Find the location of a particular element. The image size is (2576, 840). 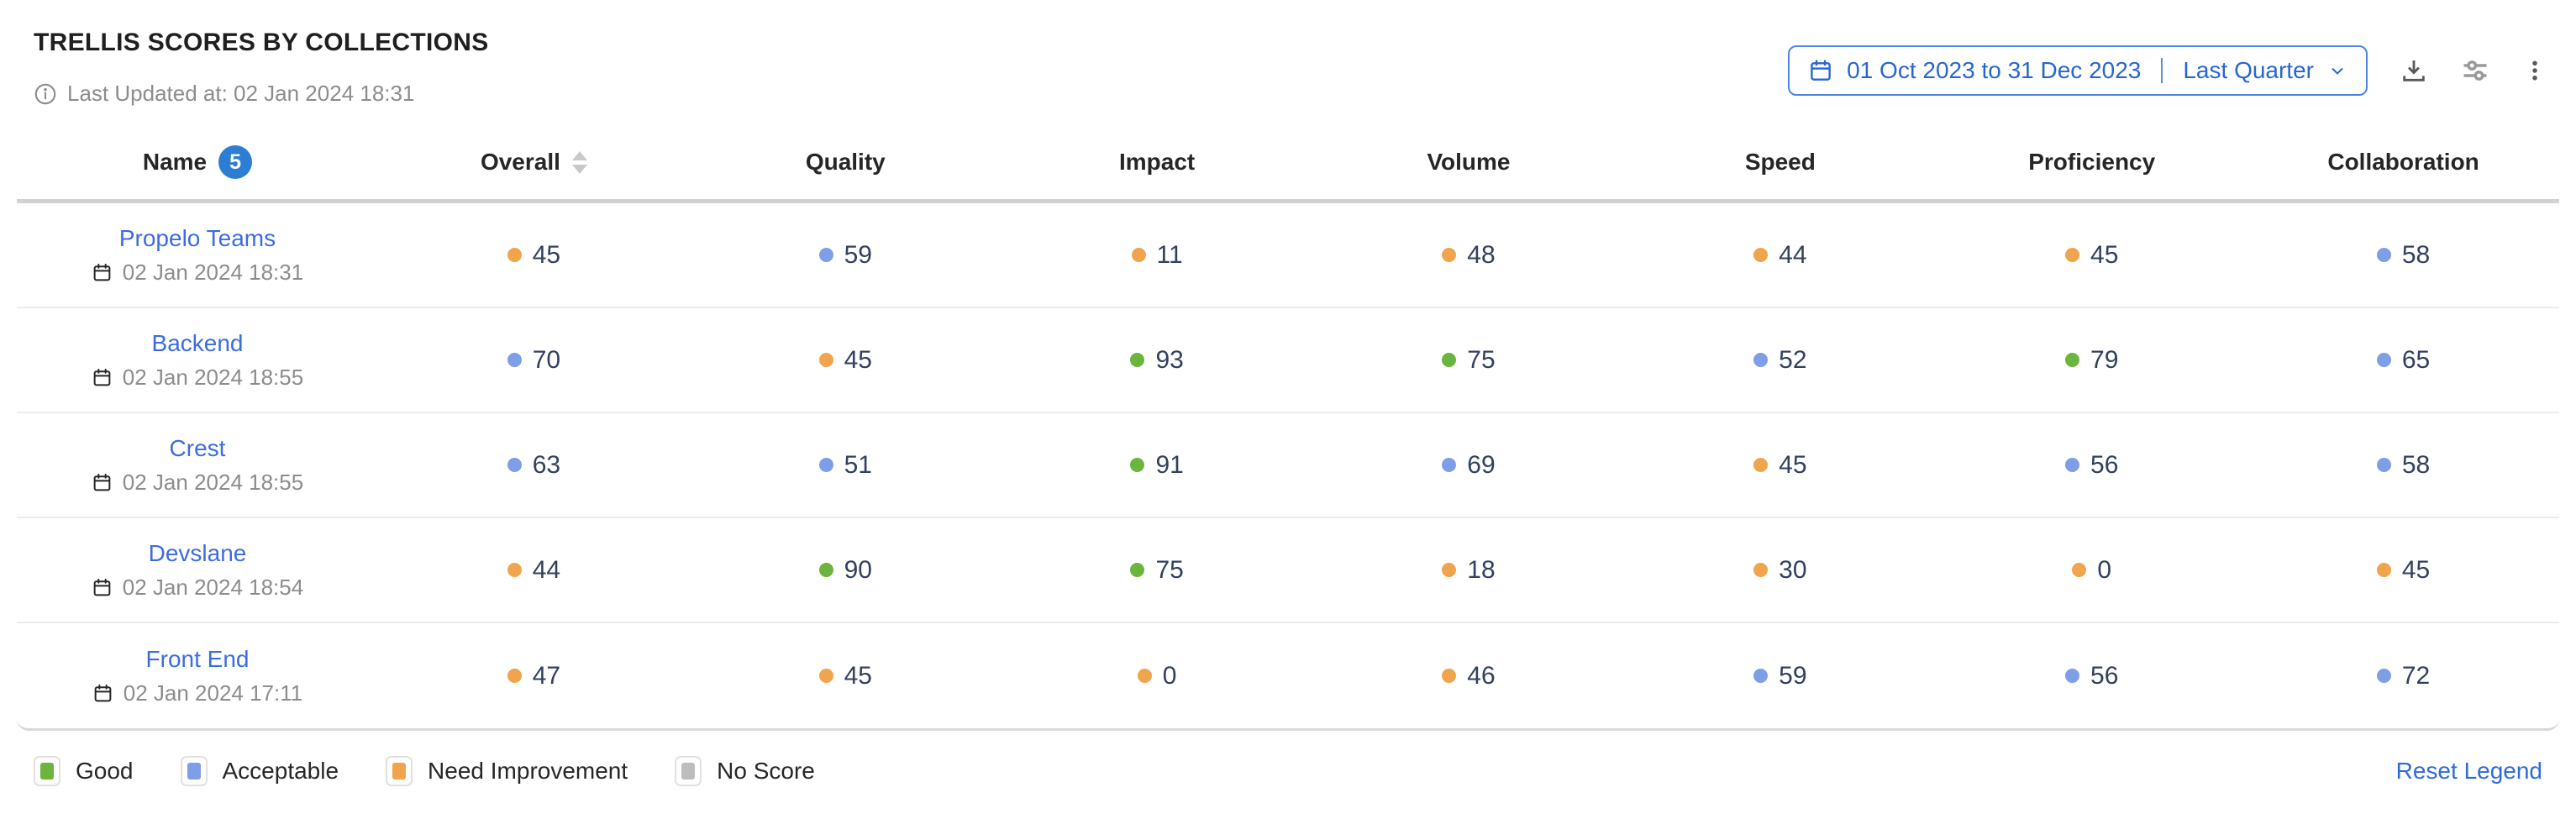

collection-link: Devslane is located at coordinates (197, 552).